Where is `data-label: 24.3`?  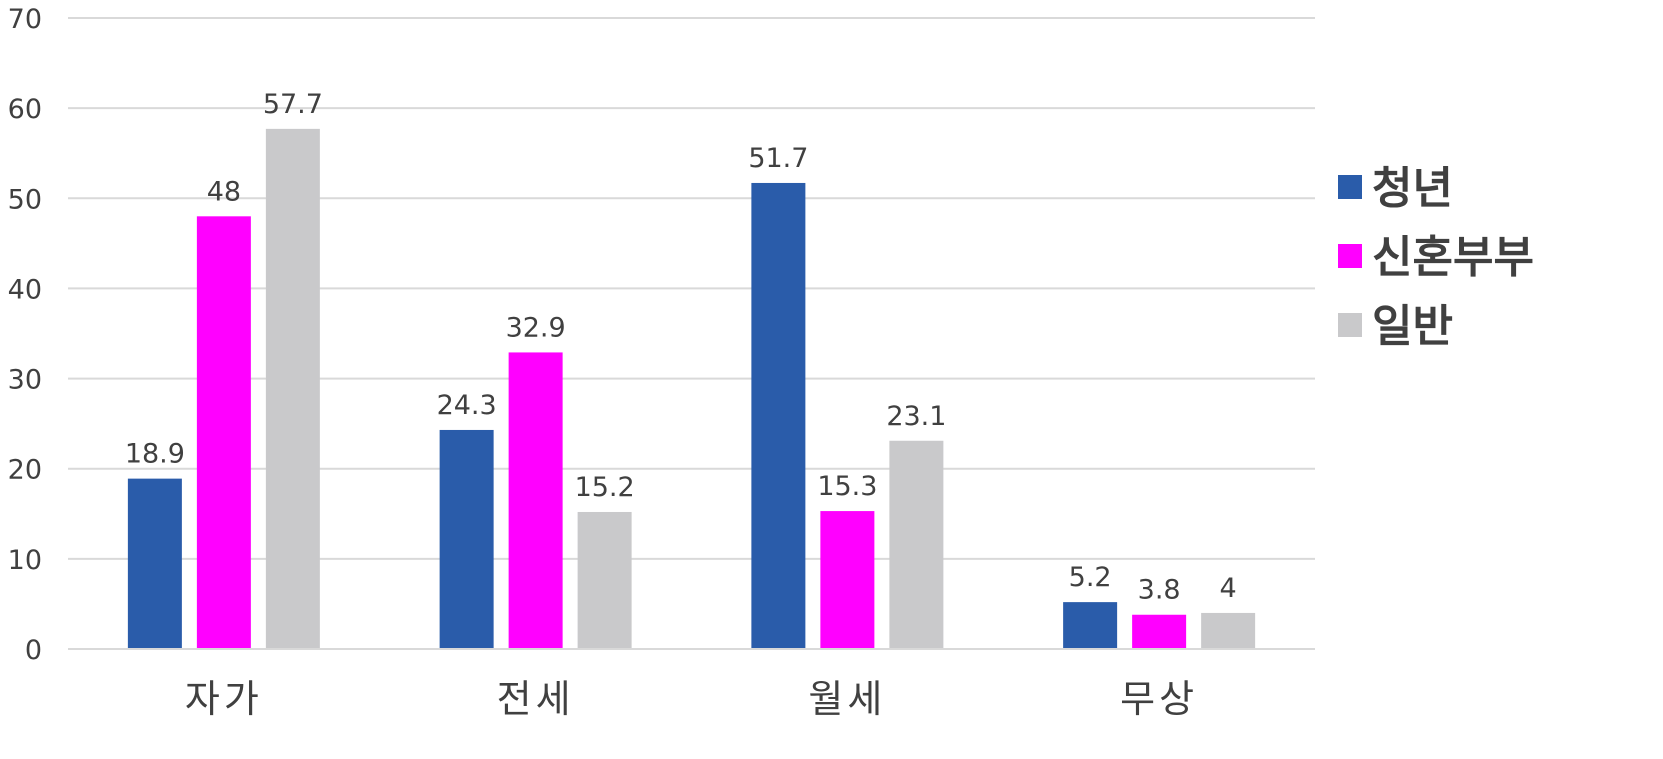
data-label: 24.3 is located at coordinates (467, 405).